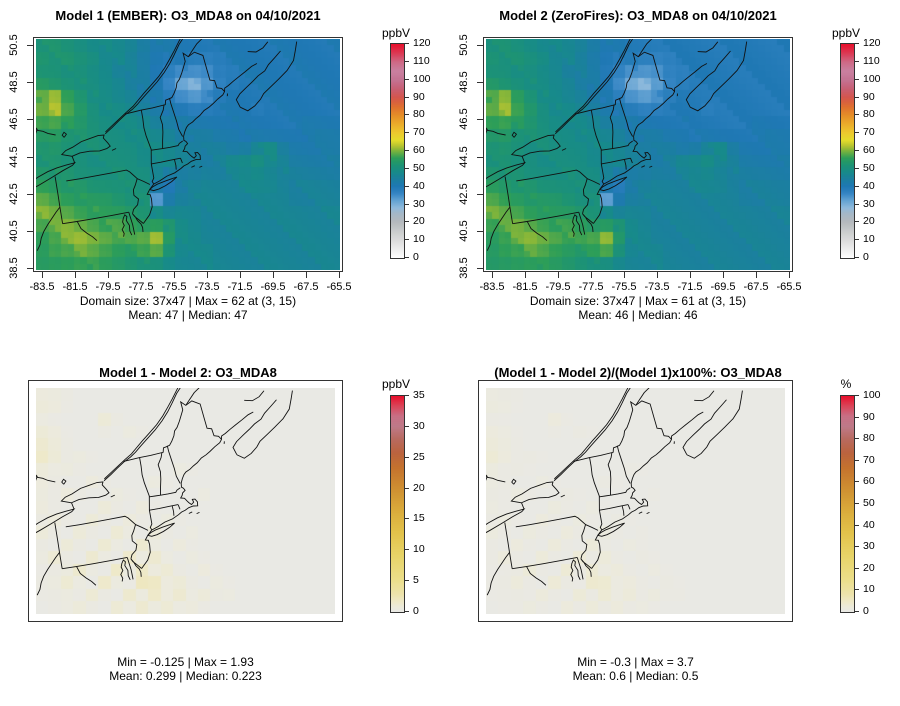 This screenshot has height=706, width=900. Describe the element at coordinates (161, 529) in the screenshot. I see `geo-long_island` at that location.